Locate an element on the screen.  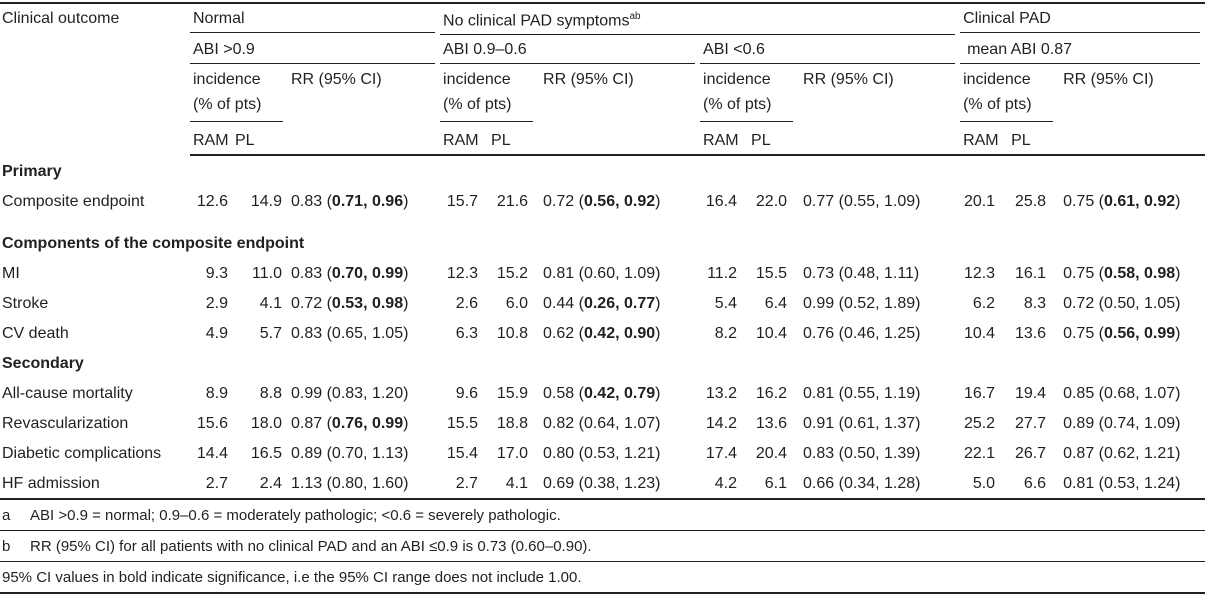
ram-value: 20.1 is located at coordinates (979, 201).